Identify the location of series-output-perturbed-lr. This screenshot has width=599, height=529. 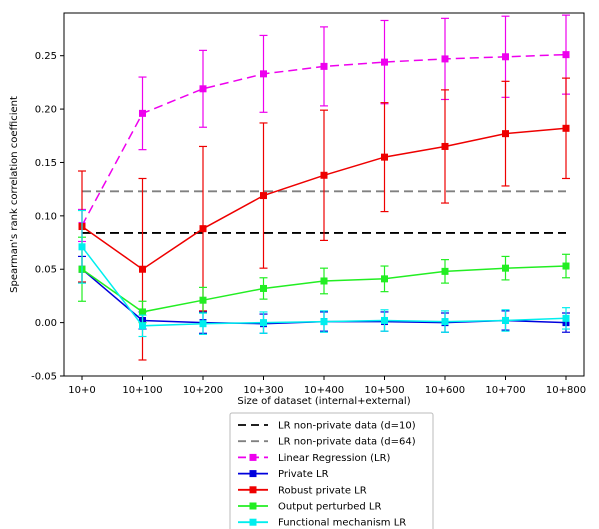
(324, 280).